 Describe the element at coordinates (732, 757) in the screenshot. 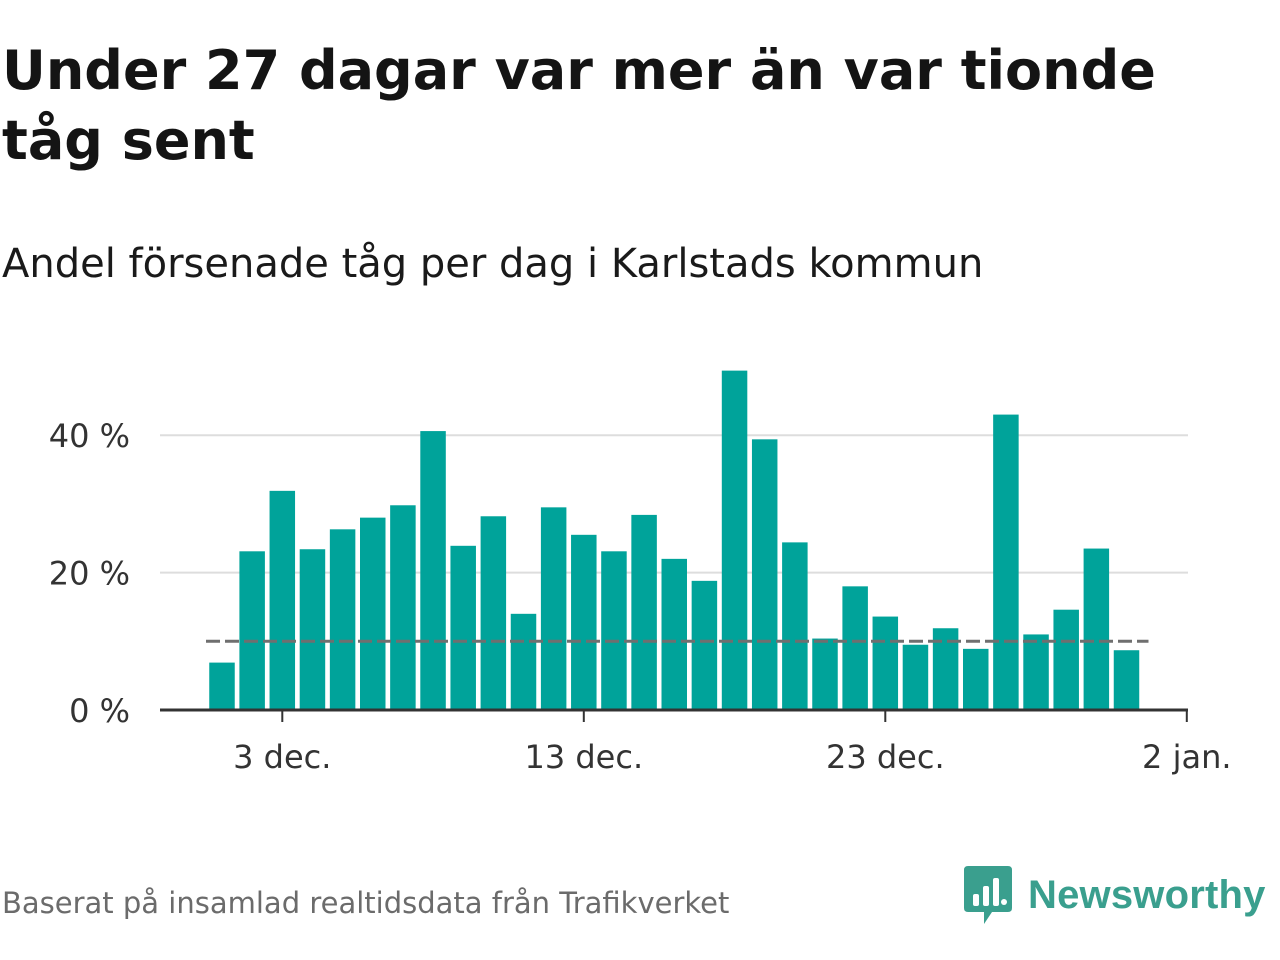

I see `x-tick-labels: 3 dec. 13 dec. 23 dec. 2 jan.` at that location.